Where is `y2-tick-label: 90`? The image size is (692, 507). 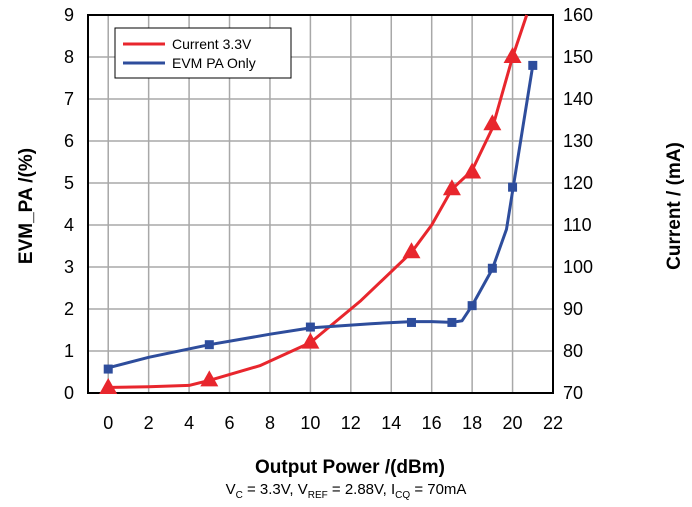 y2-tick-label: 90 is located at coordinates (573, 309).